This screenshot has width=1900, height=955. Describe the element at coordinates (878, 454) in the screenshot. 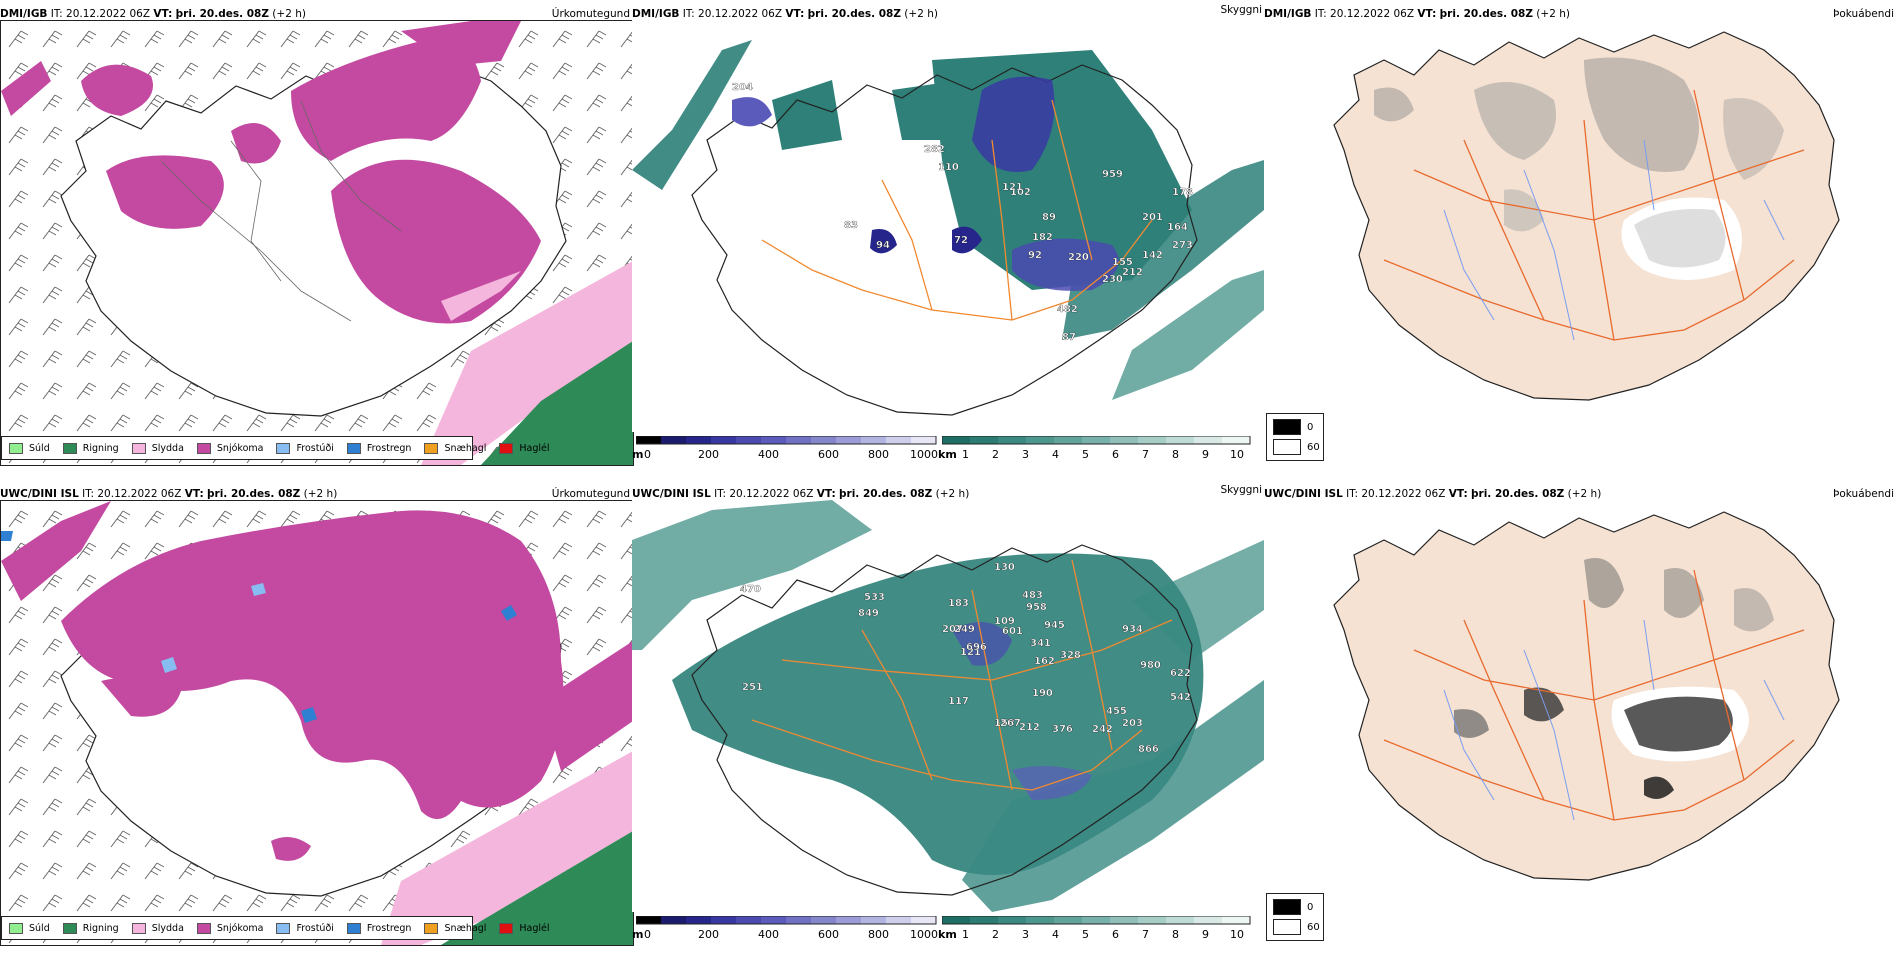

I see `tick: 800` at that location.